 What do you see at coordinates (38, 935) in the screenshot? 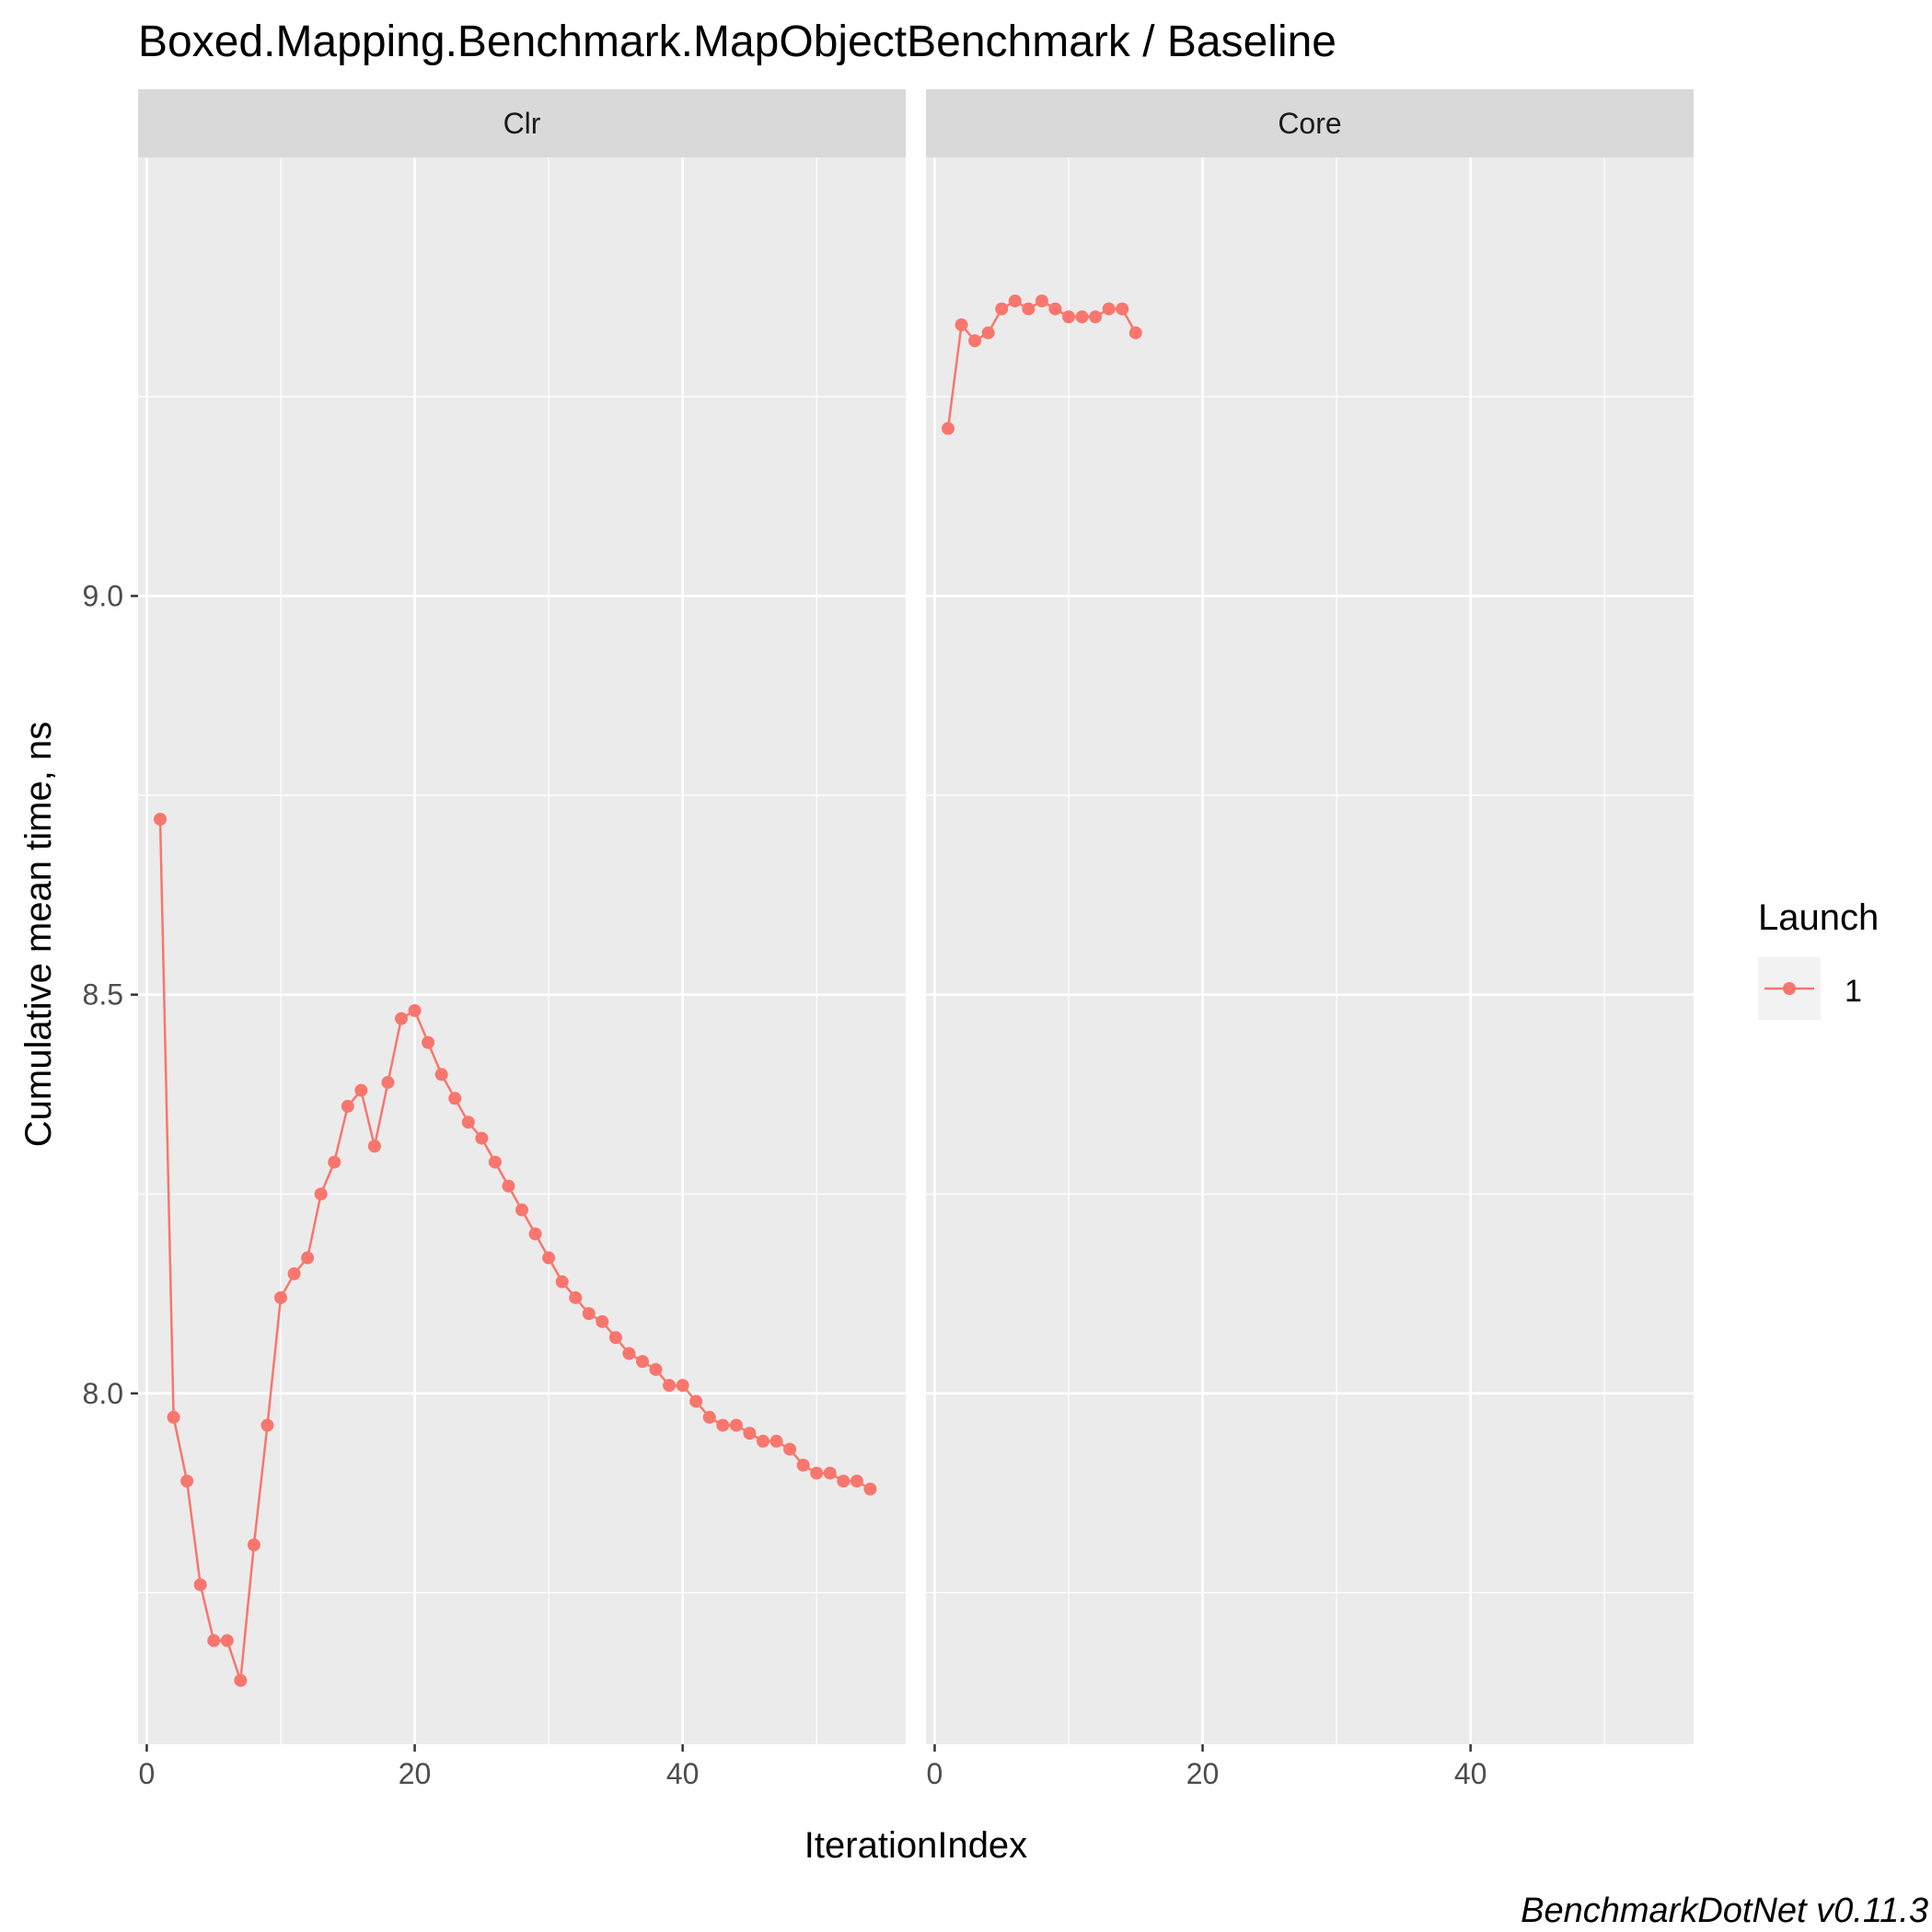
I see `y-axis-label: Cumulative mean time, ns` at bounding box center [38, 935].